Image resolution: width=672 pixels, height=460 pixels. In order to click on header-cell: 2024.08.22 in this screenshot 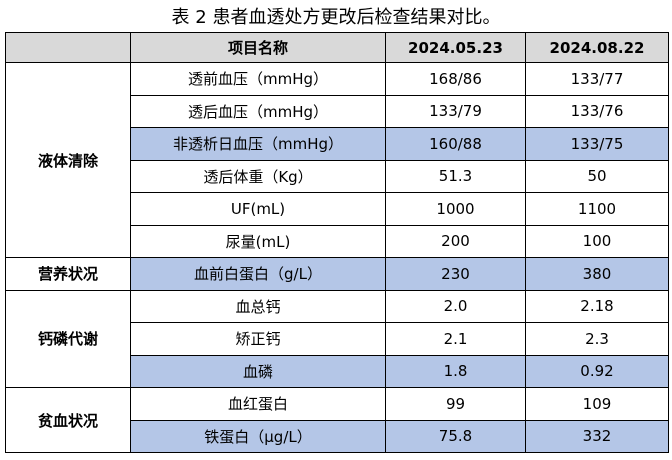, I will do `click(597, 47)`.